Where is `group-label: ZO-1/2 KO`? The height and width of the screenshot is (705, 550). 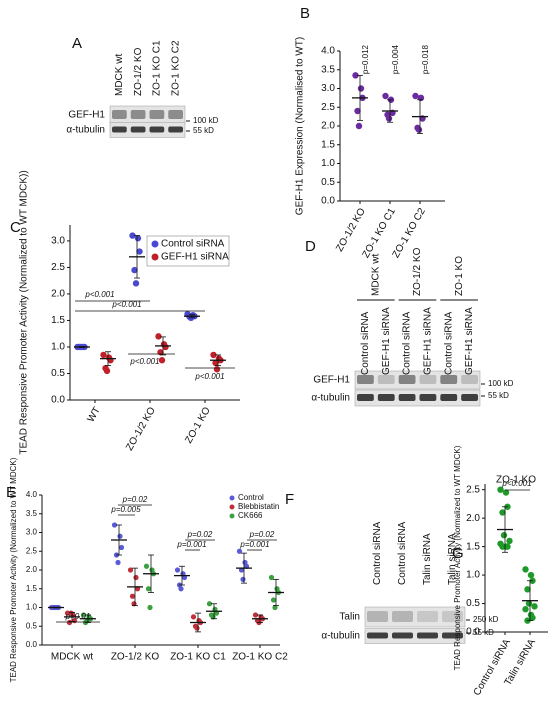 group-label: ZO-1/2 KO is located at coordinates (417, 271).